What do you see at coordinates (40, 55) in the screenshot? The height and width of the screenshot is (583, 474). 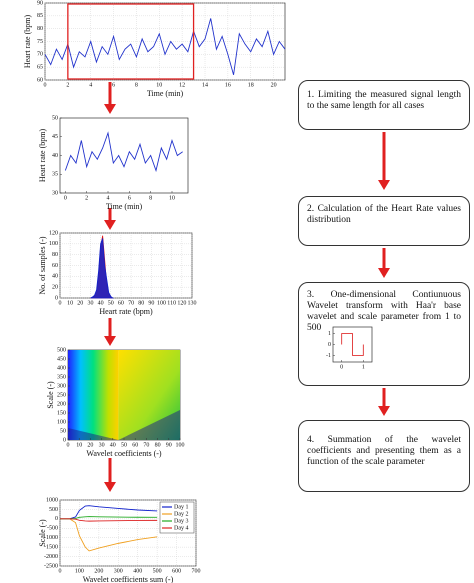 I see `y-tick-label: 70` at bounding box center [40, 55].